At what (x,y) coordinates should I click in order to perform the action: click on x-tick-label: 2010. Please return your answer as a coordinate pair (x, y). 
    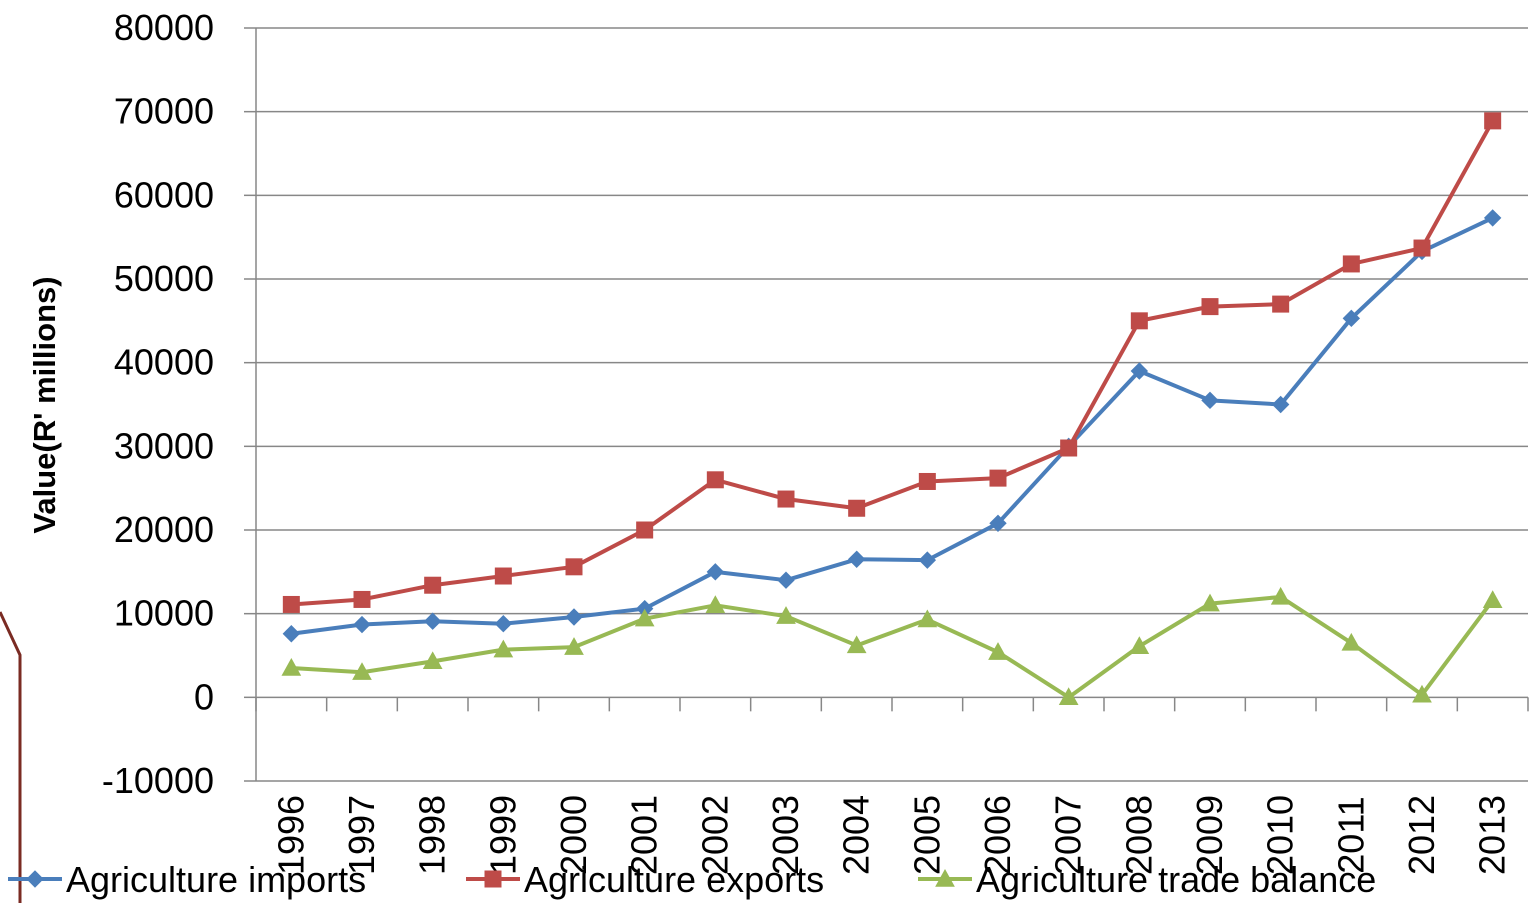
    Looking at the image, I should click on (1280, 835).